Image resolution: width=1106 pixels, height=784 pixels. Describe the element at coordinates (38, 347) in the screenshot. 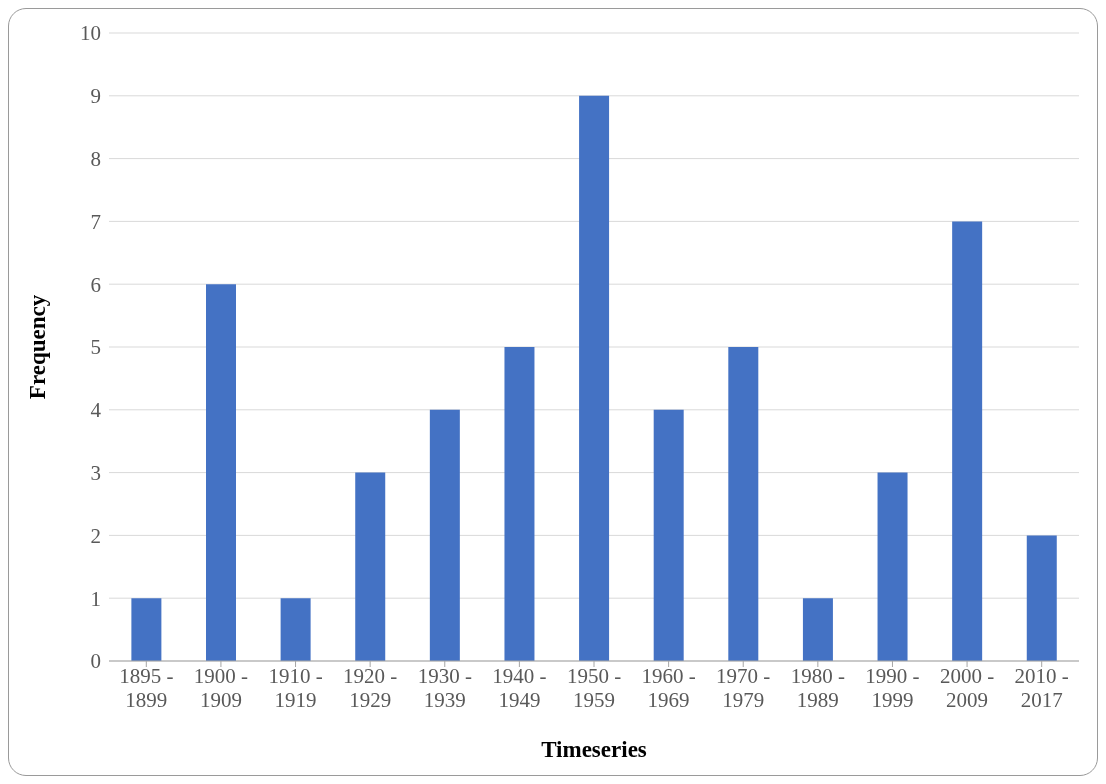

I see `y-axis-title: Frequency` at that location.